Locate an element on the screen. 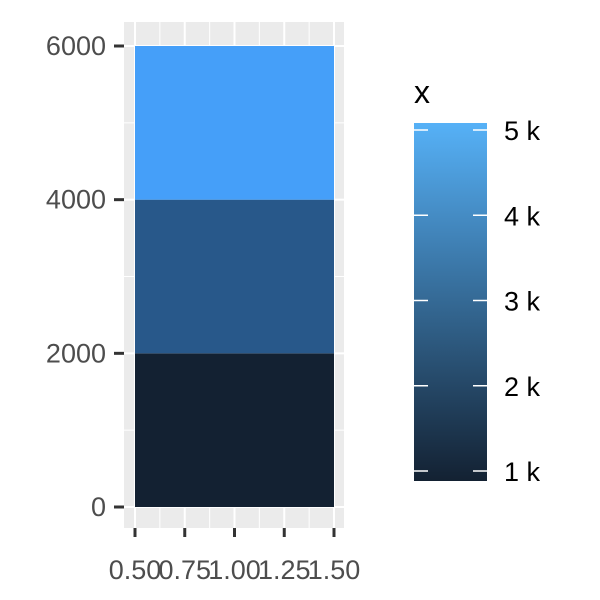  y-tick-label: 6000 is located at coordinates (76, 46).